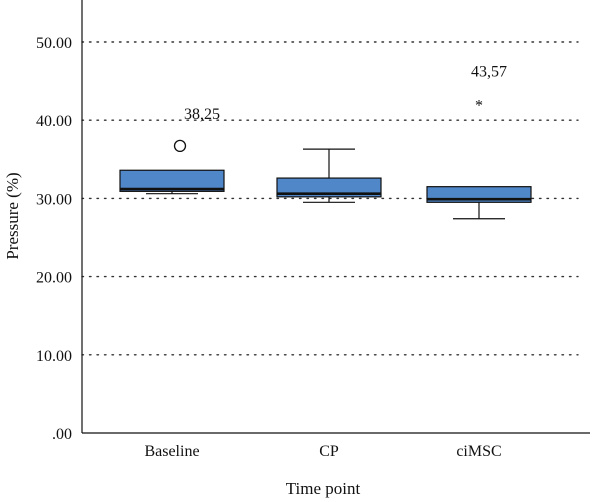 Image resolution: width=600 pixels, height=502 pixels. Describe the element at coordinates (12, 215) in the screenshot. I see `y-axis-title: Pressure (%)` at that location.